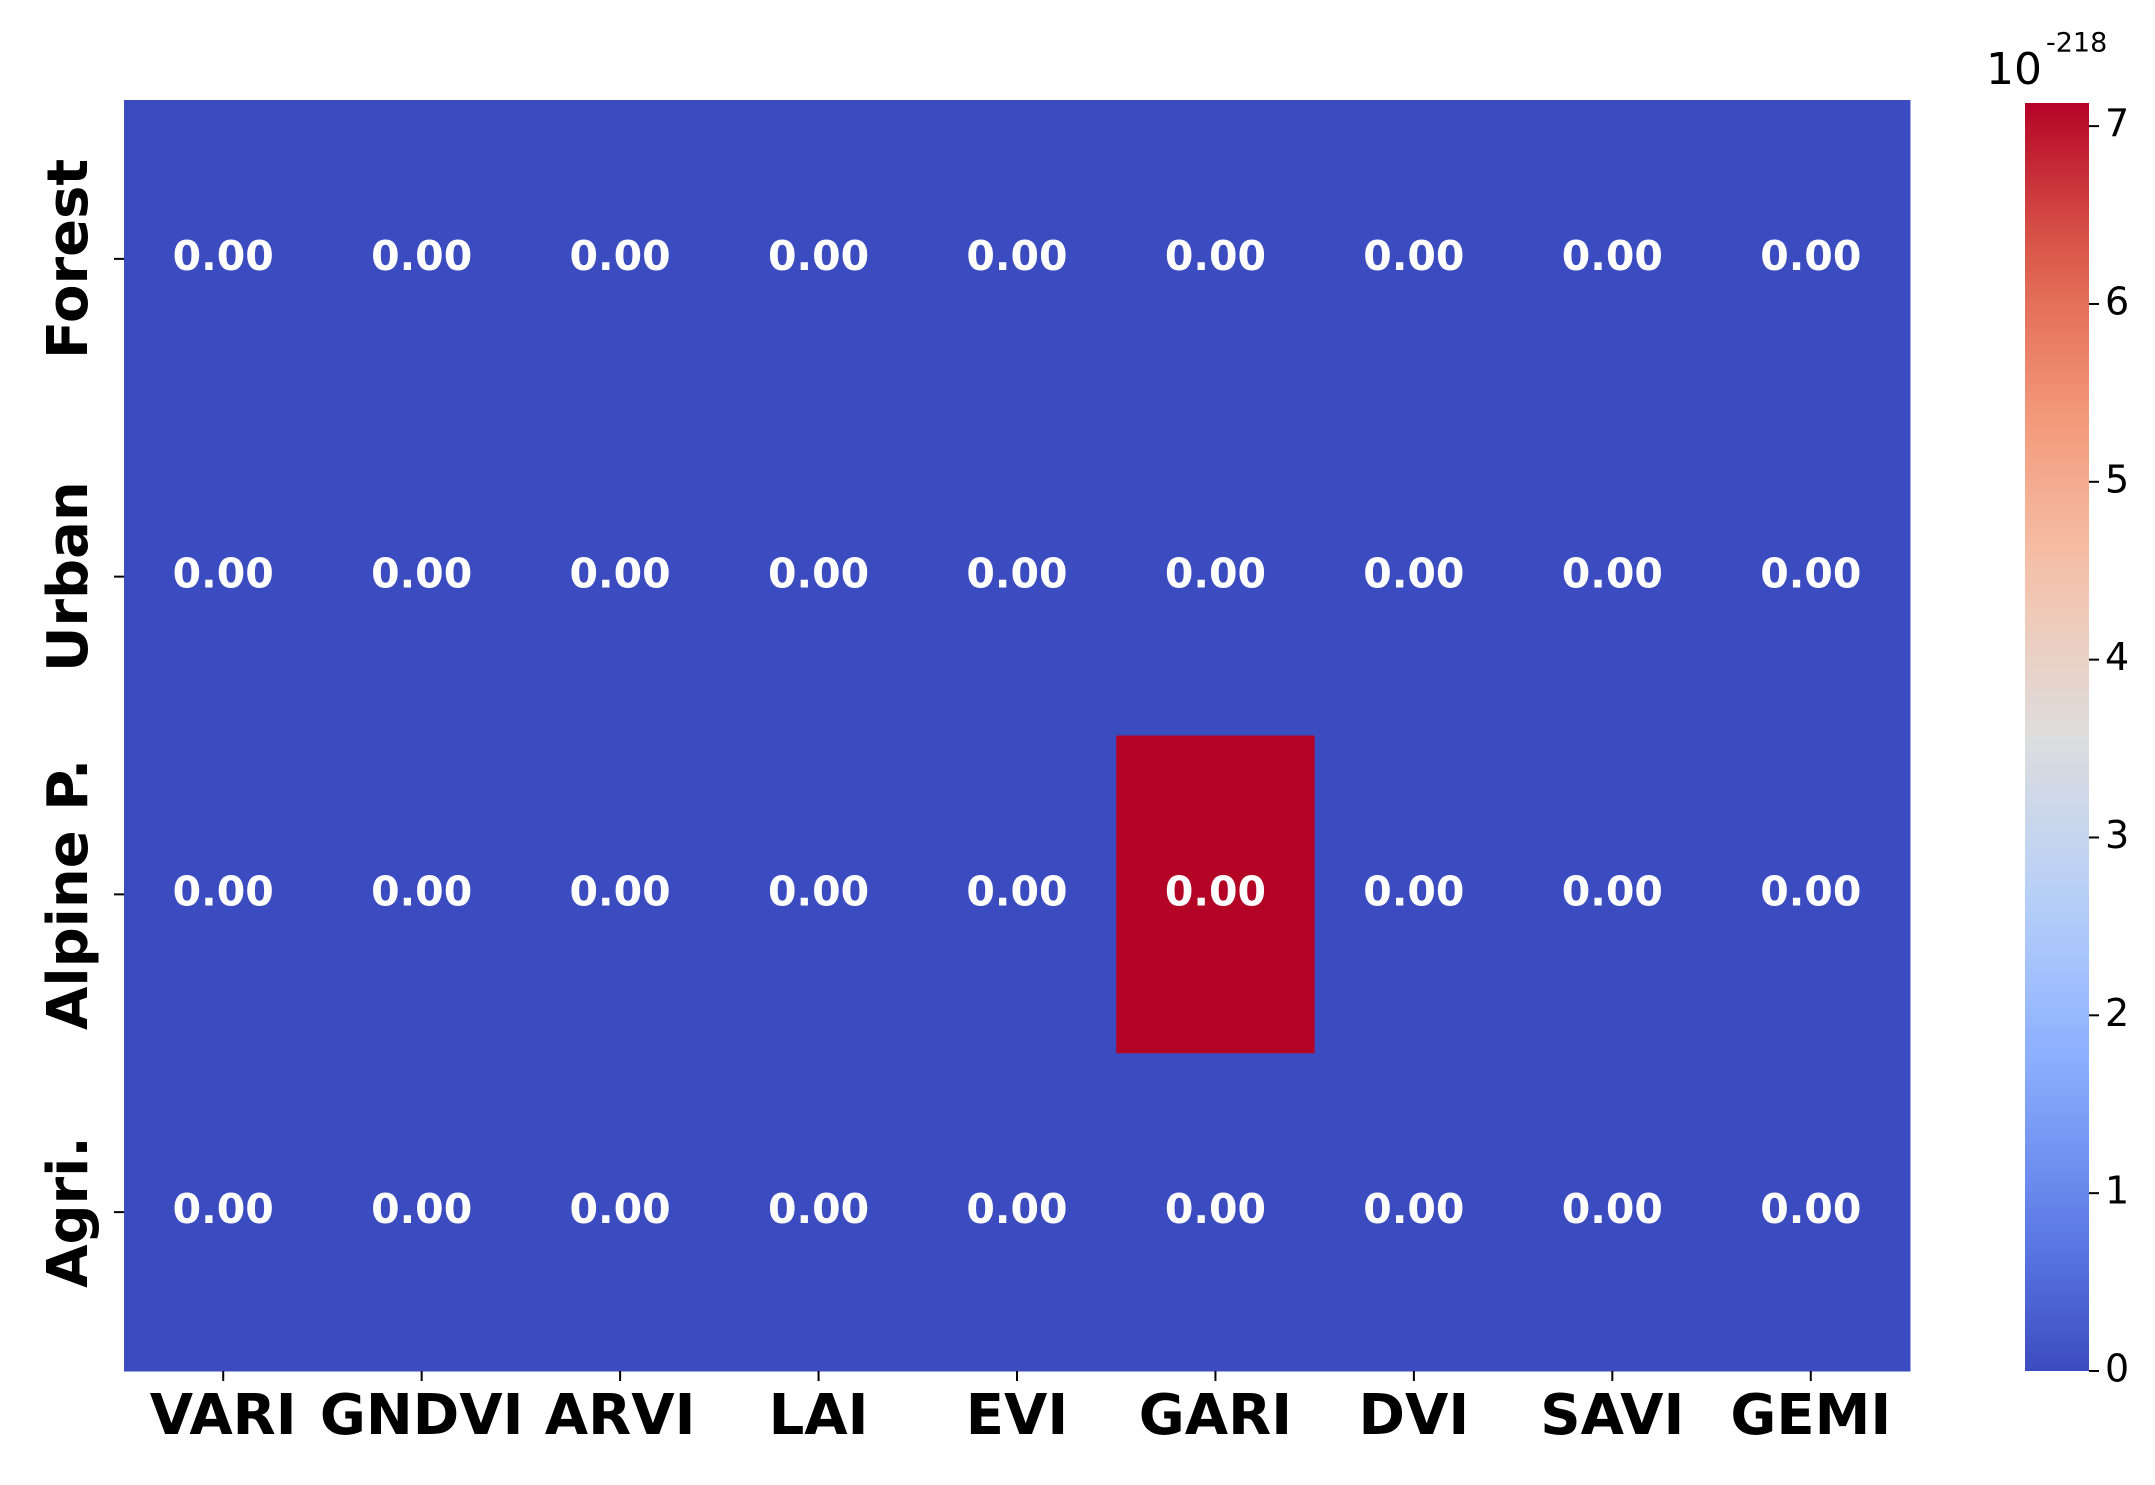 The height and width of the screenshot is (1485, 2155). What do you see at coordinates (2117, 124) in the screenshot?
I see `colorbar-tick-label: 7` at bounding box center [2117, 124].